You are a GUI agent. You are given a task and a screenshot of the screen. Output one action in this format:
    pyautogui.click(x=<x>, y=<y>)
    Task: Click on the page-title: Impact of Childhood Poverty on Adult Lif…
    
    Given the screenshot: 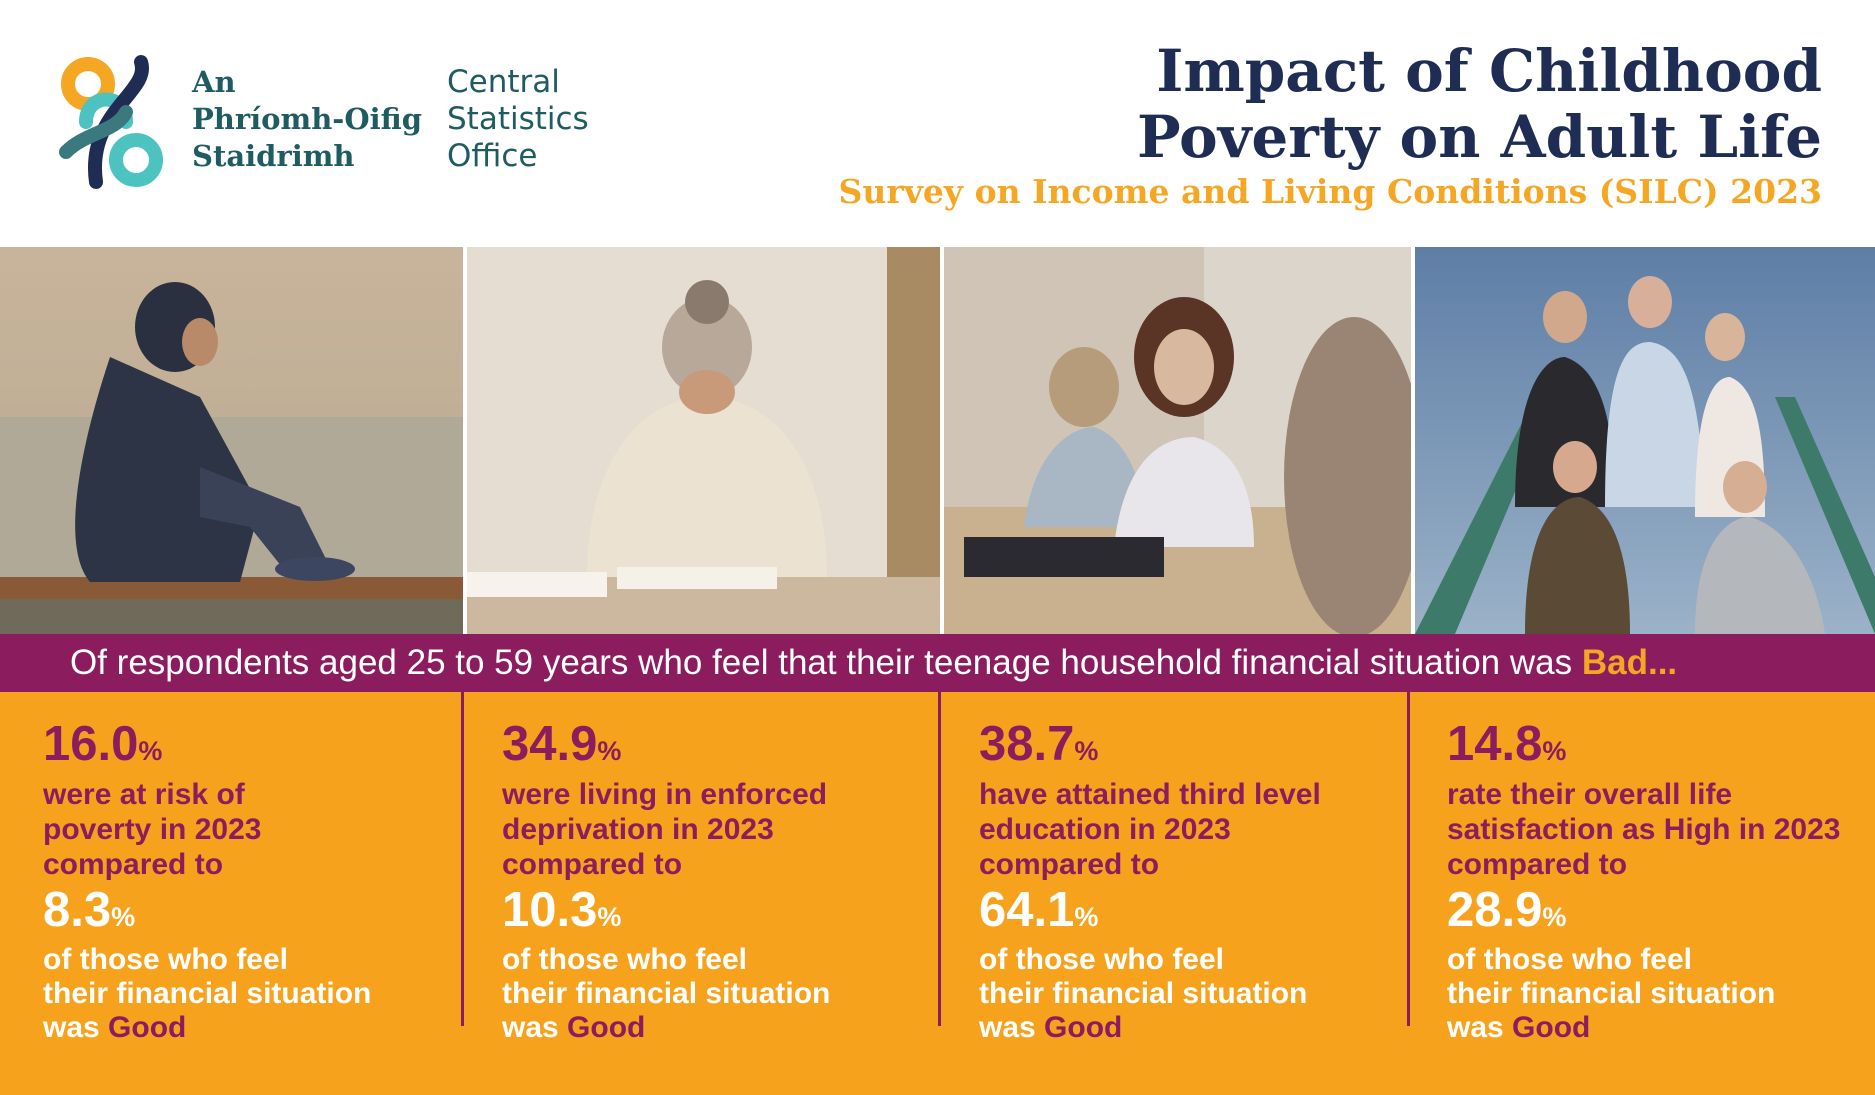 What is the action you would take?
    pyautogui.click(x=1479, y=104)
    